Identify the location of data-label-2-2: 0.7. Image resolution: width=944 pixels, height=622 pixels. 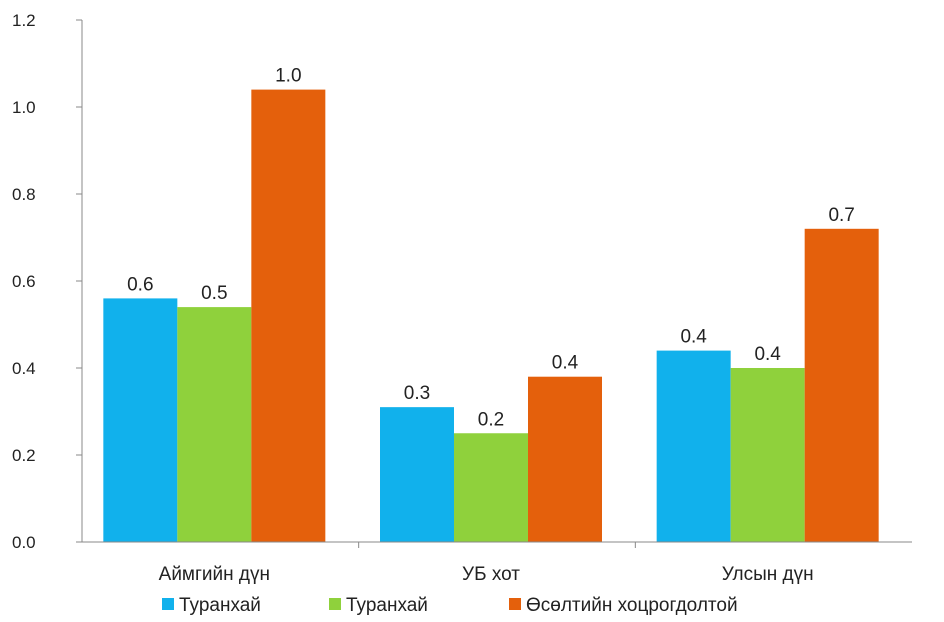
(841, 215).